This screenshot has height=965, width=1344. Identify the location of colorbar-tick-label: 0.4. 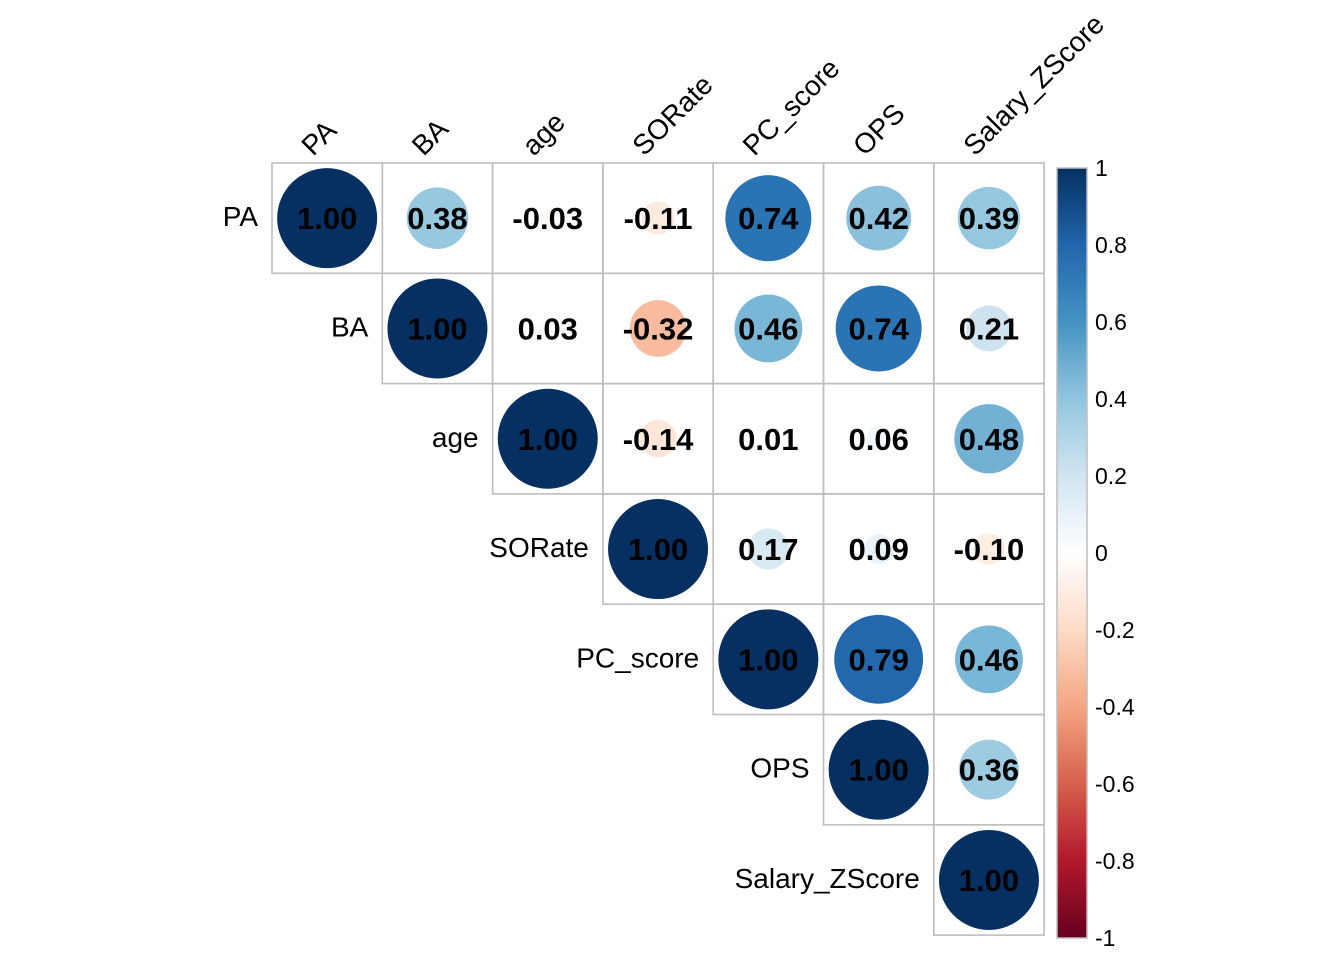
(1111, 399).